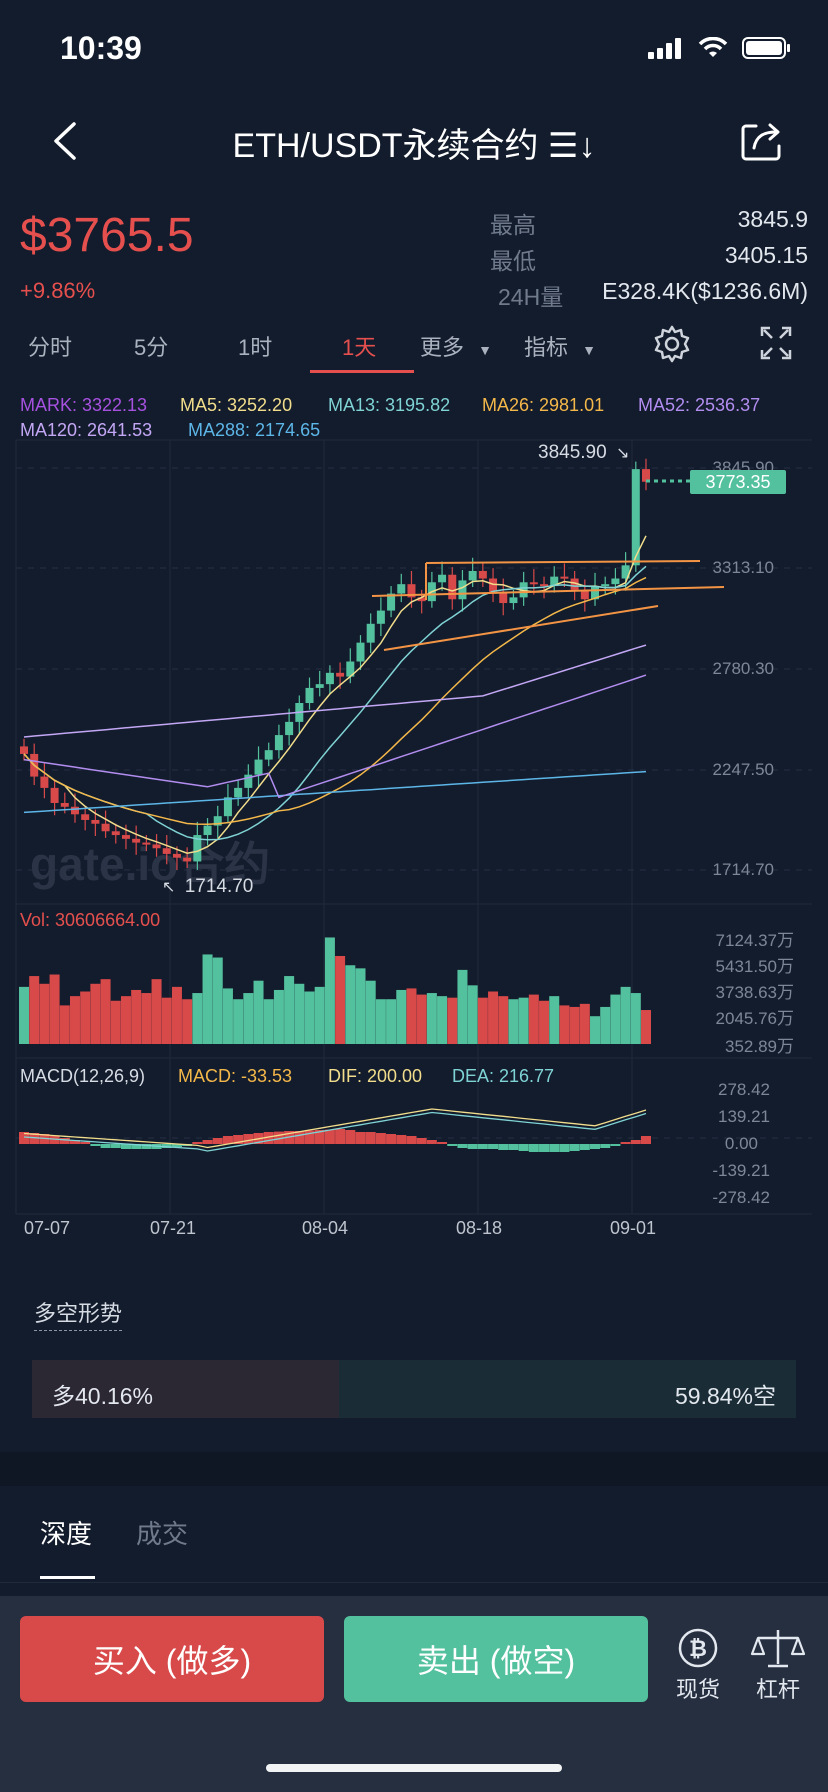 This screenshot has height=1792, width=828. Describe the element at coordinates (84, 405) in the screenshot. I see `legend-mark: MARK: 3322.13` at that location.